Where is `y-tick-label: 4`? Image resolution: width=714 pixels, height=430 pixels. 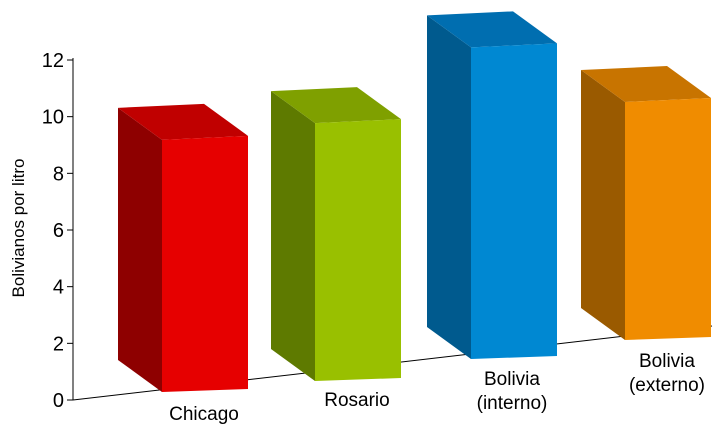
y-tick-label: 4 is located at coordinates (58, 288).